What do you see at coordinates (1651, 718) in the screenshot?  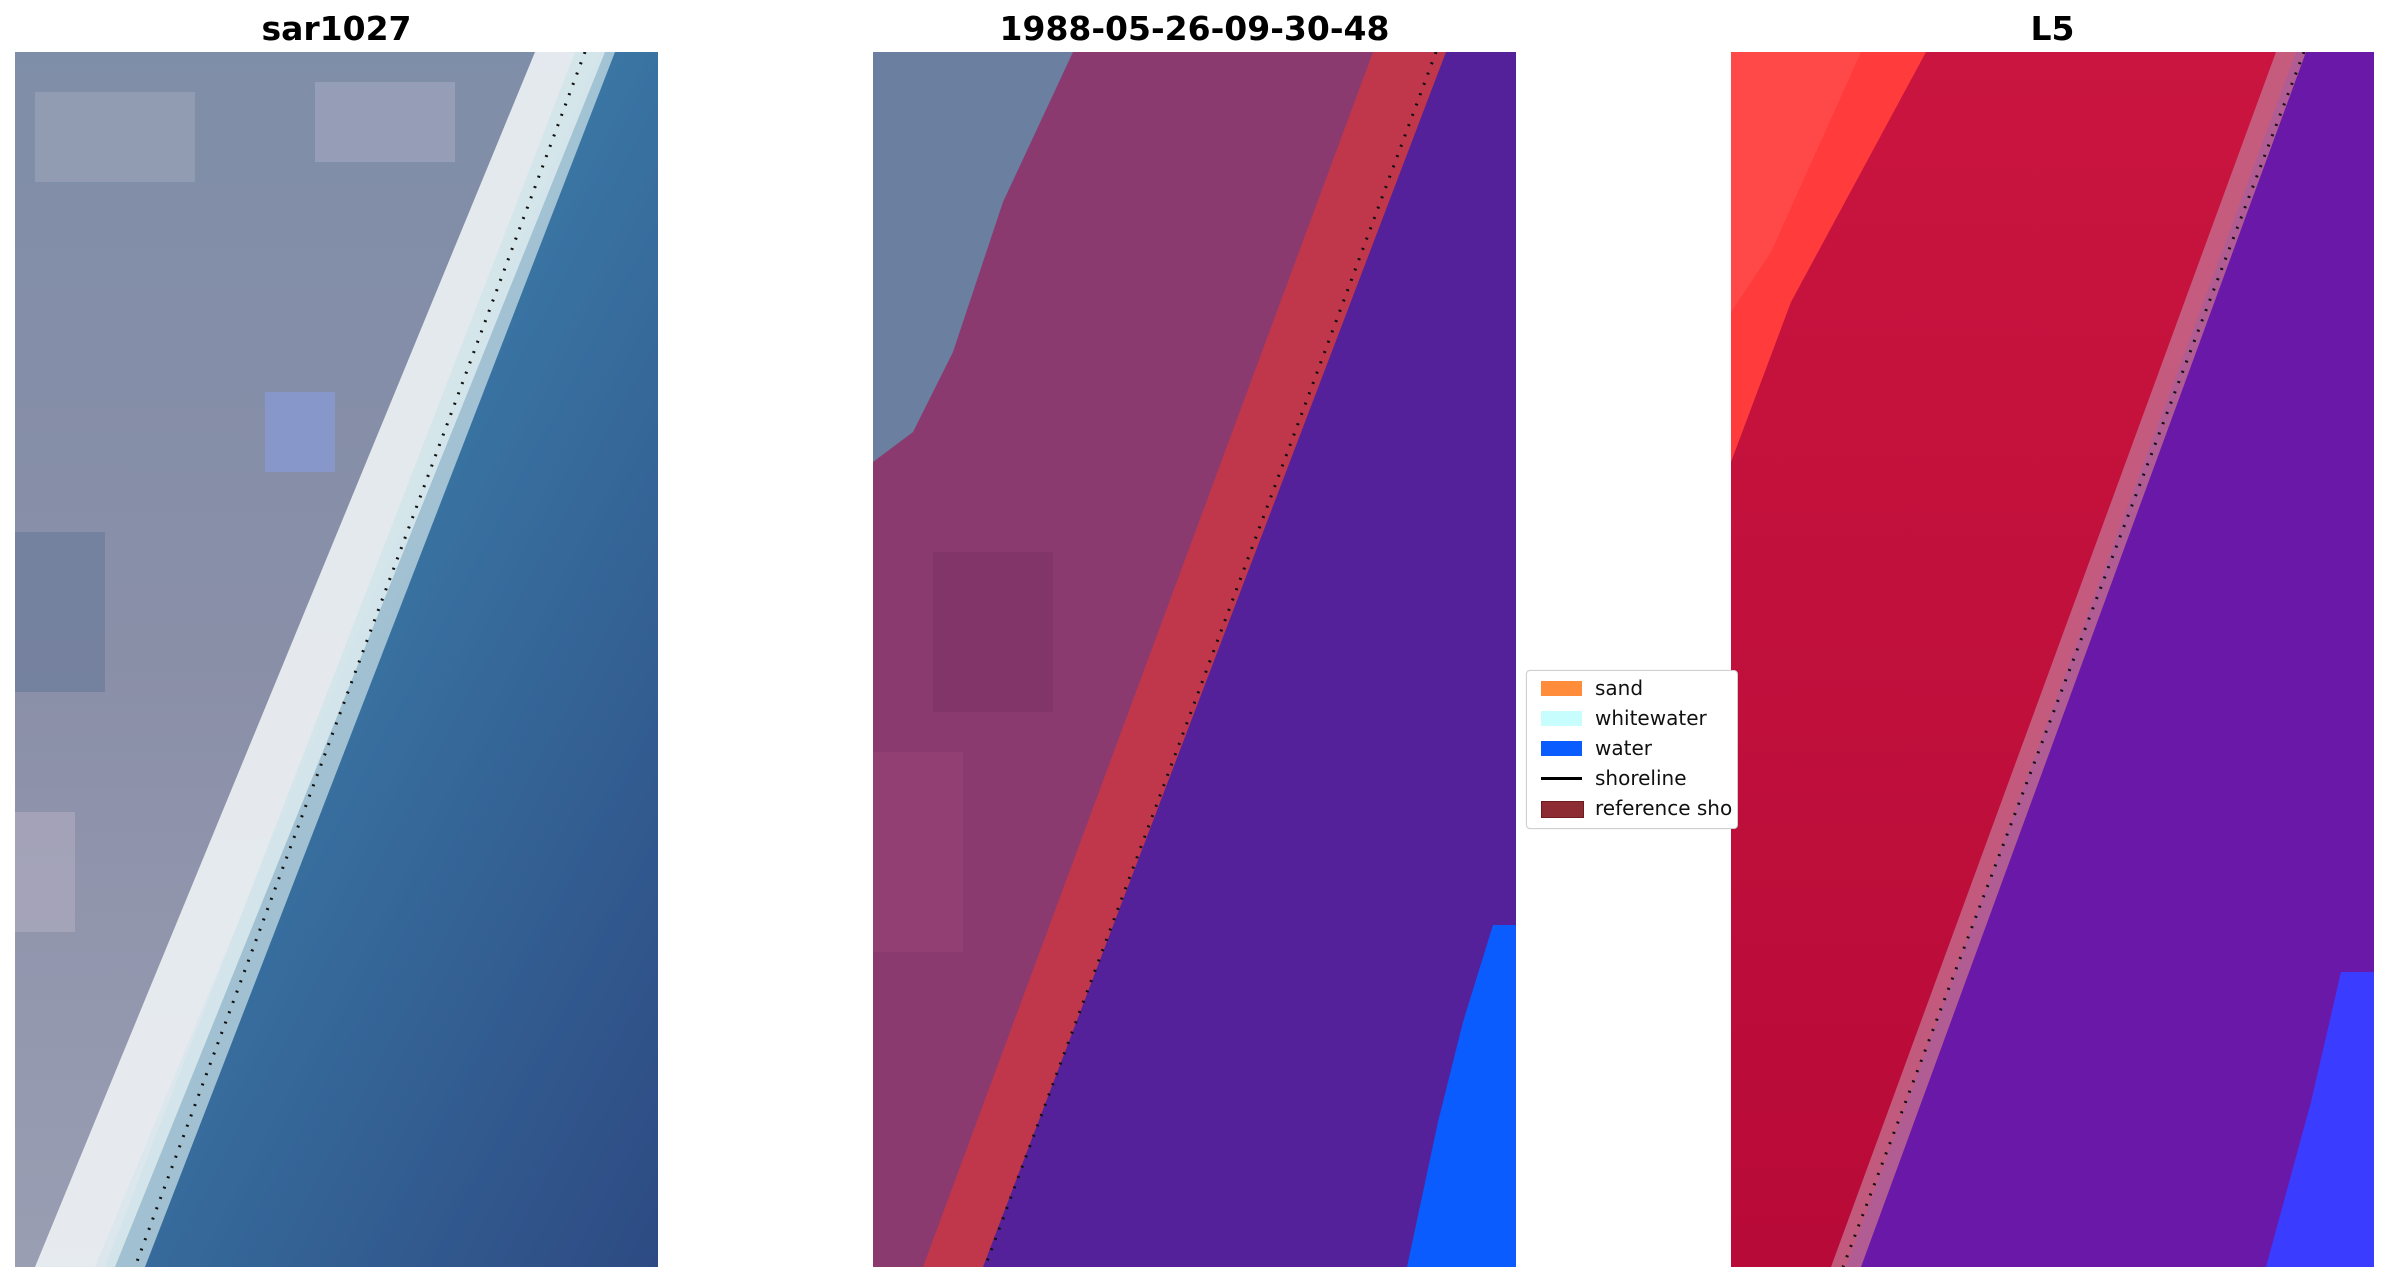 I see `legend-label-whitewater: whitewater` at bounding box center [1651, 718].